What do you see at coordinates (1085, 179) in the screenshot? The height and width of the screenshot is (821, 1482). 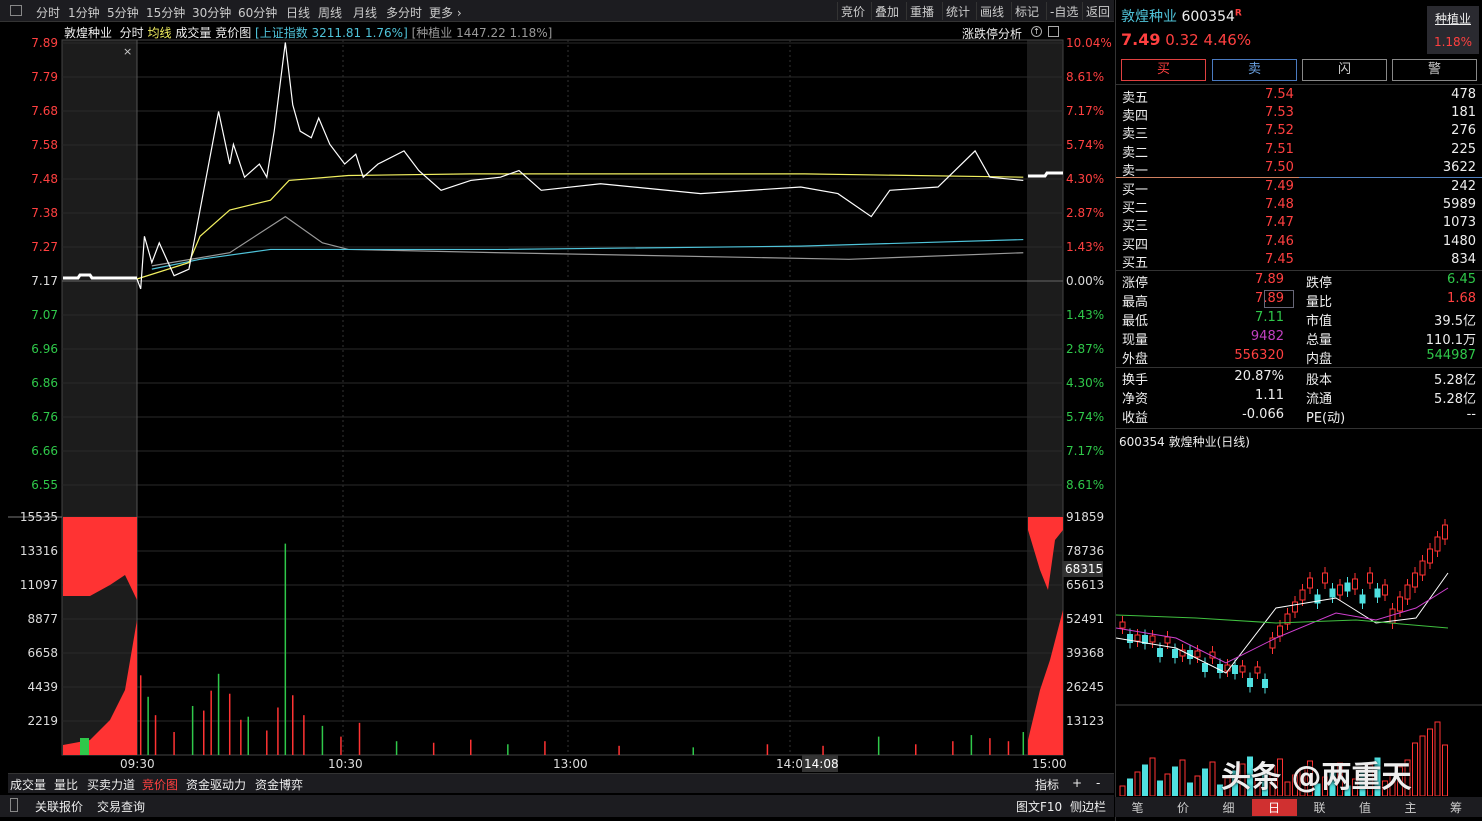 I see `pct-tick: 4.30%` at bounding box center [1085, 179].